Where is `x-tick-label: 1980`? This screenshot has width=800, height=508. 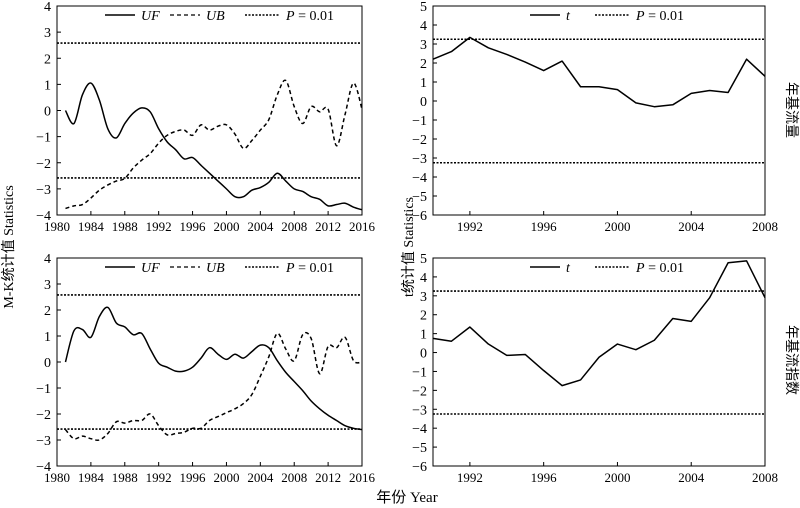 x-tick-label: 1980 is located at coordinates (57, 226).